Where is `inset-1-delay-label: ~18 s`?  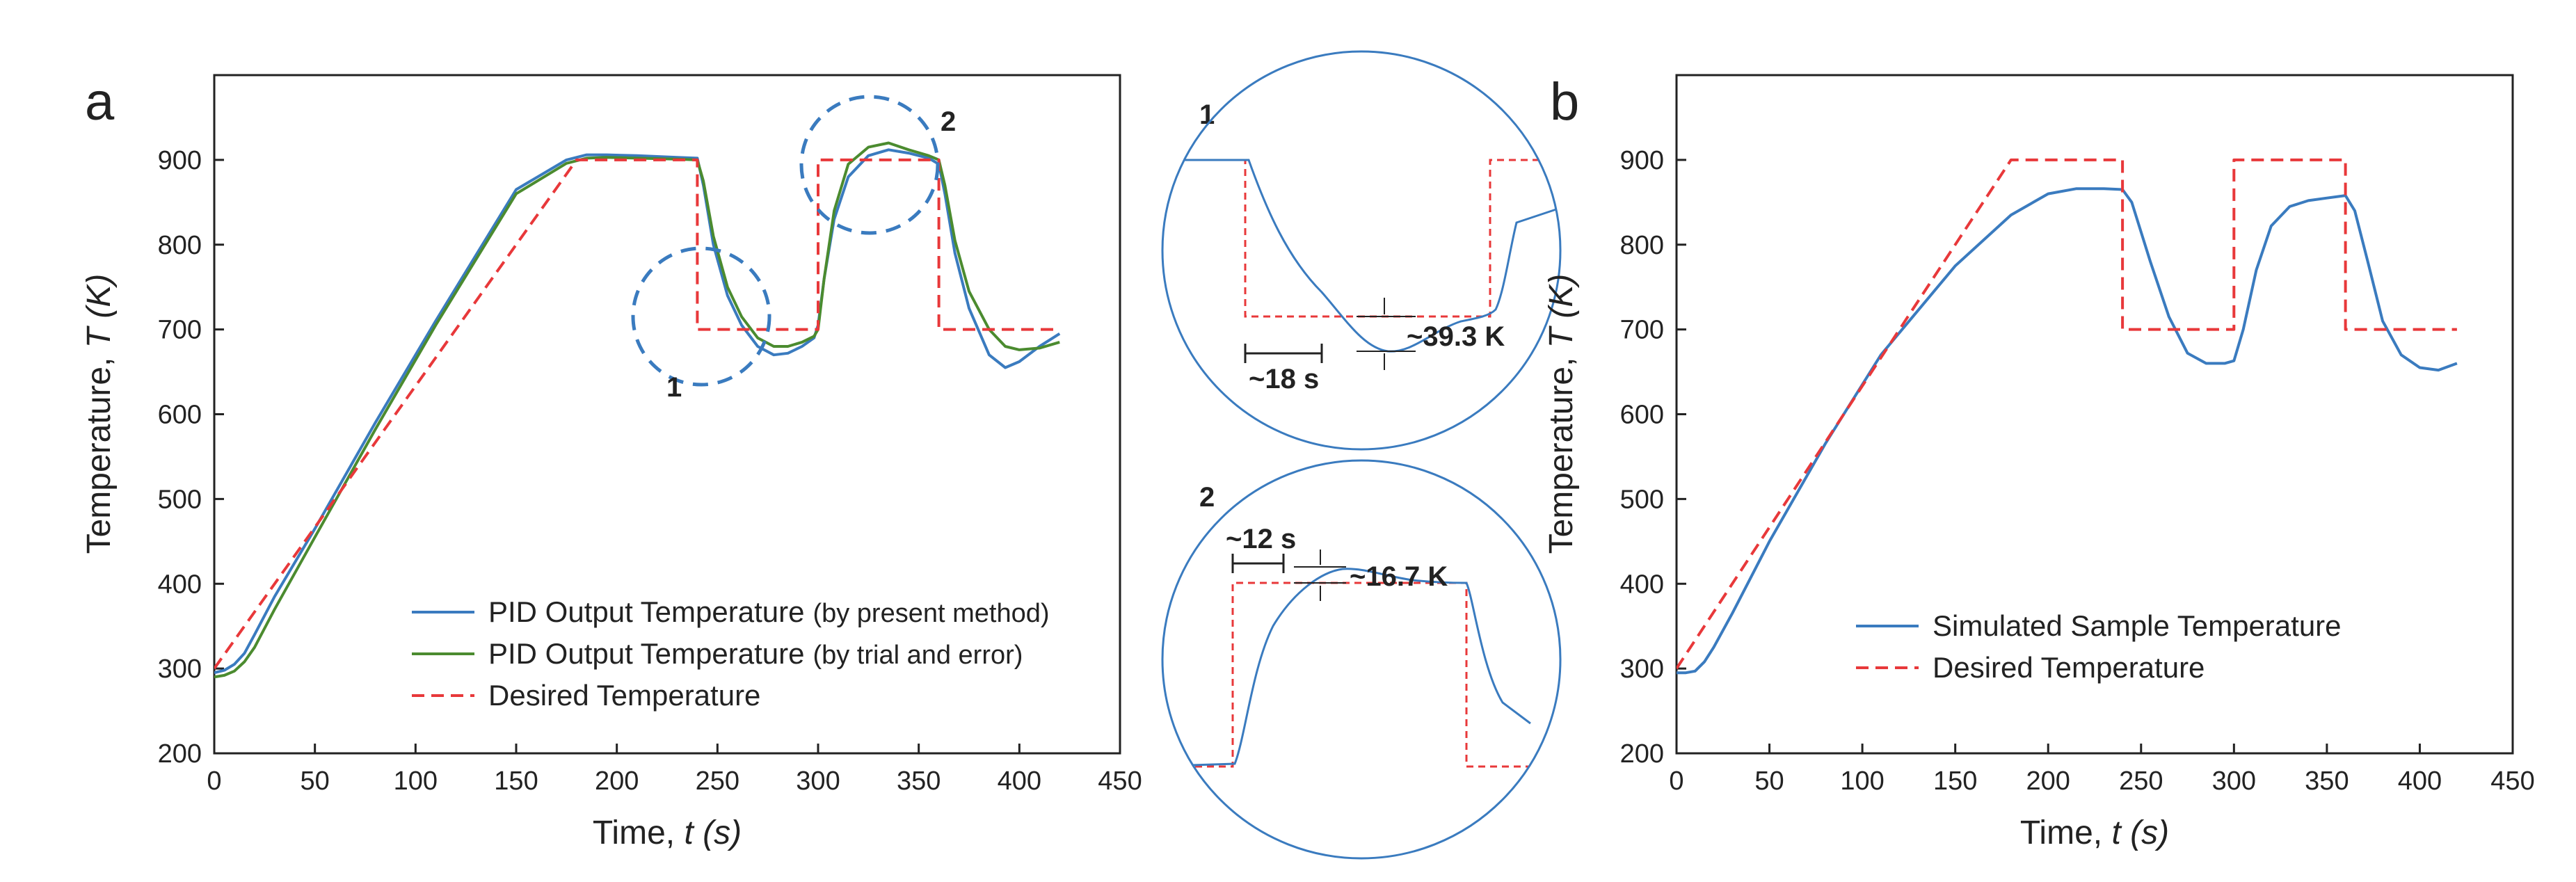
inset-1-delay-label: ~18 s is located at coordinates (1284, 379).